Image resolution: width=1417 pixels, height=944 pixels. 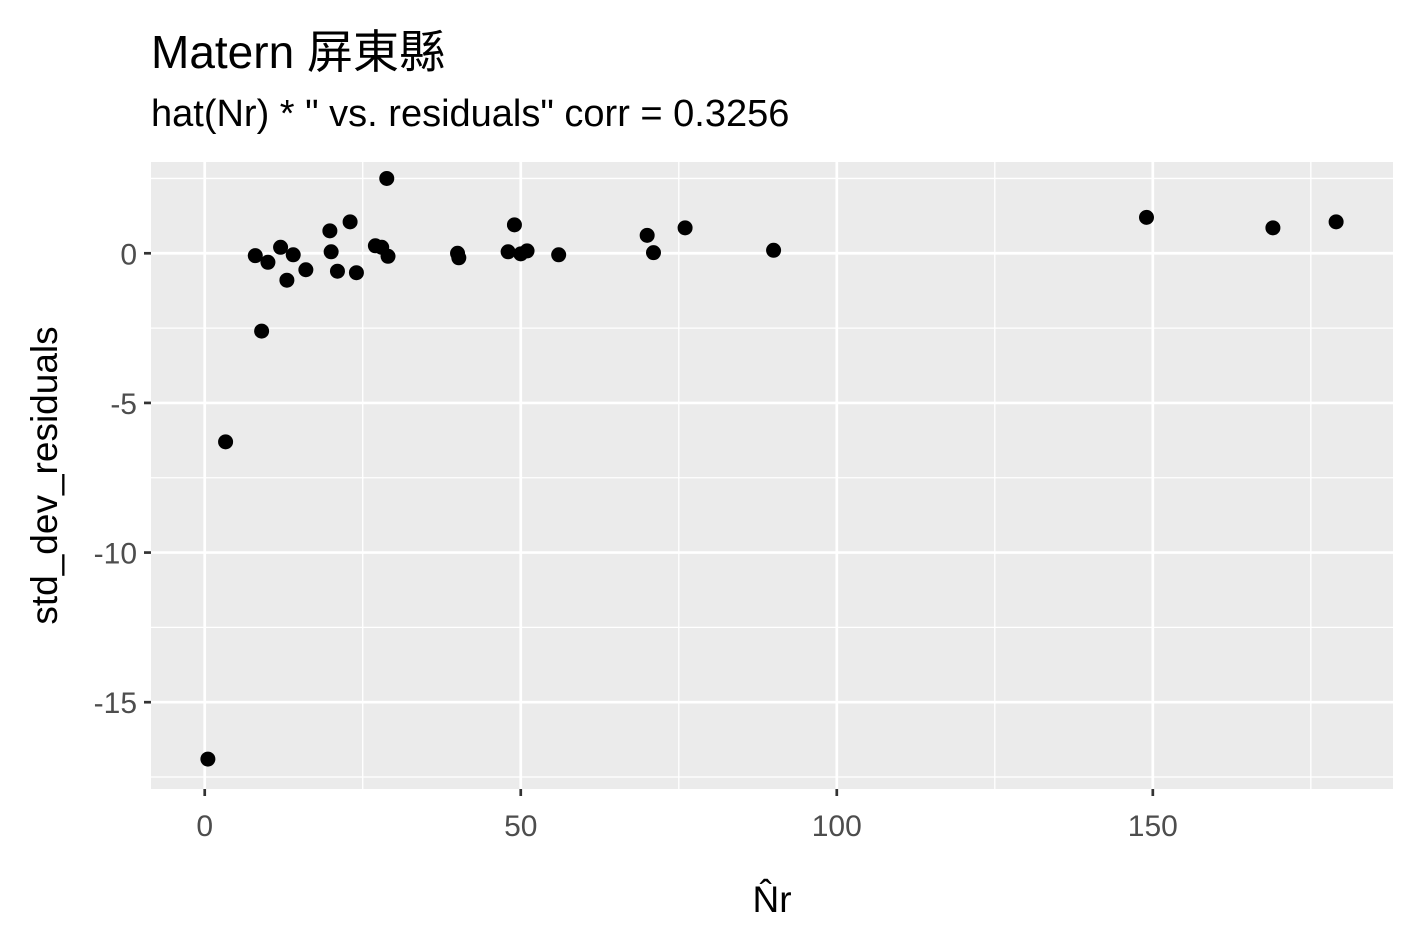 I want to click on y-axis: 0 -5 -10 -15, so click(x=122, y=479).